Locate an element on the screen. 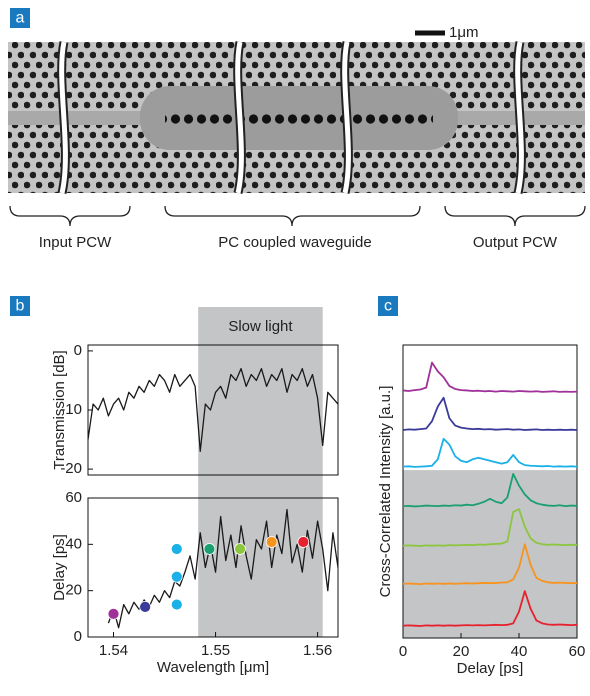 This screenshot has width=590, height=696. y-tick-label: 60 is located at coordinates (73, 497).